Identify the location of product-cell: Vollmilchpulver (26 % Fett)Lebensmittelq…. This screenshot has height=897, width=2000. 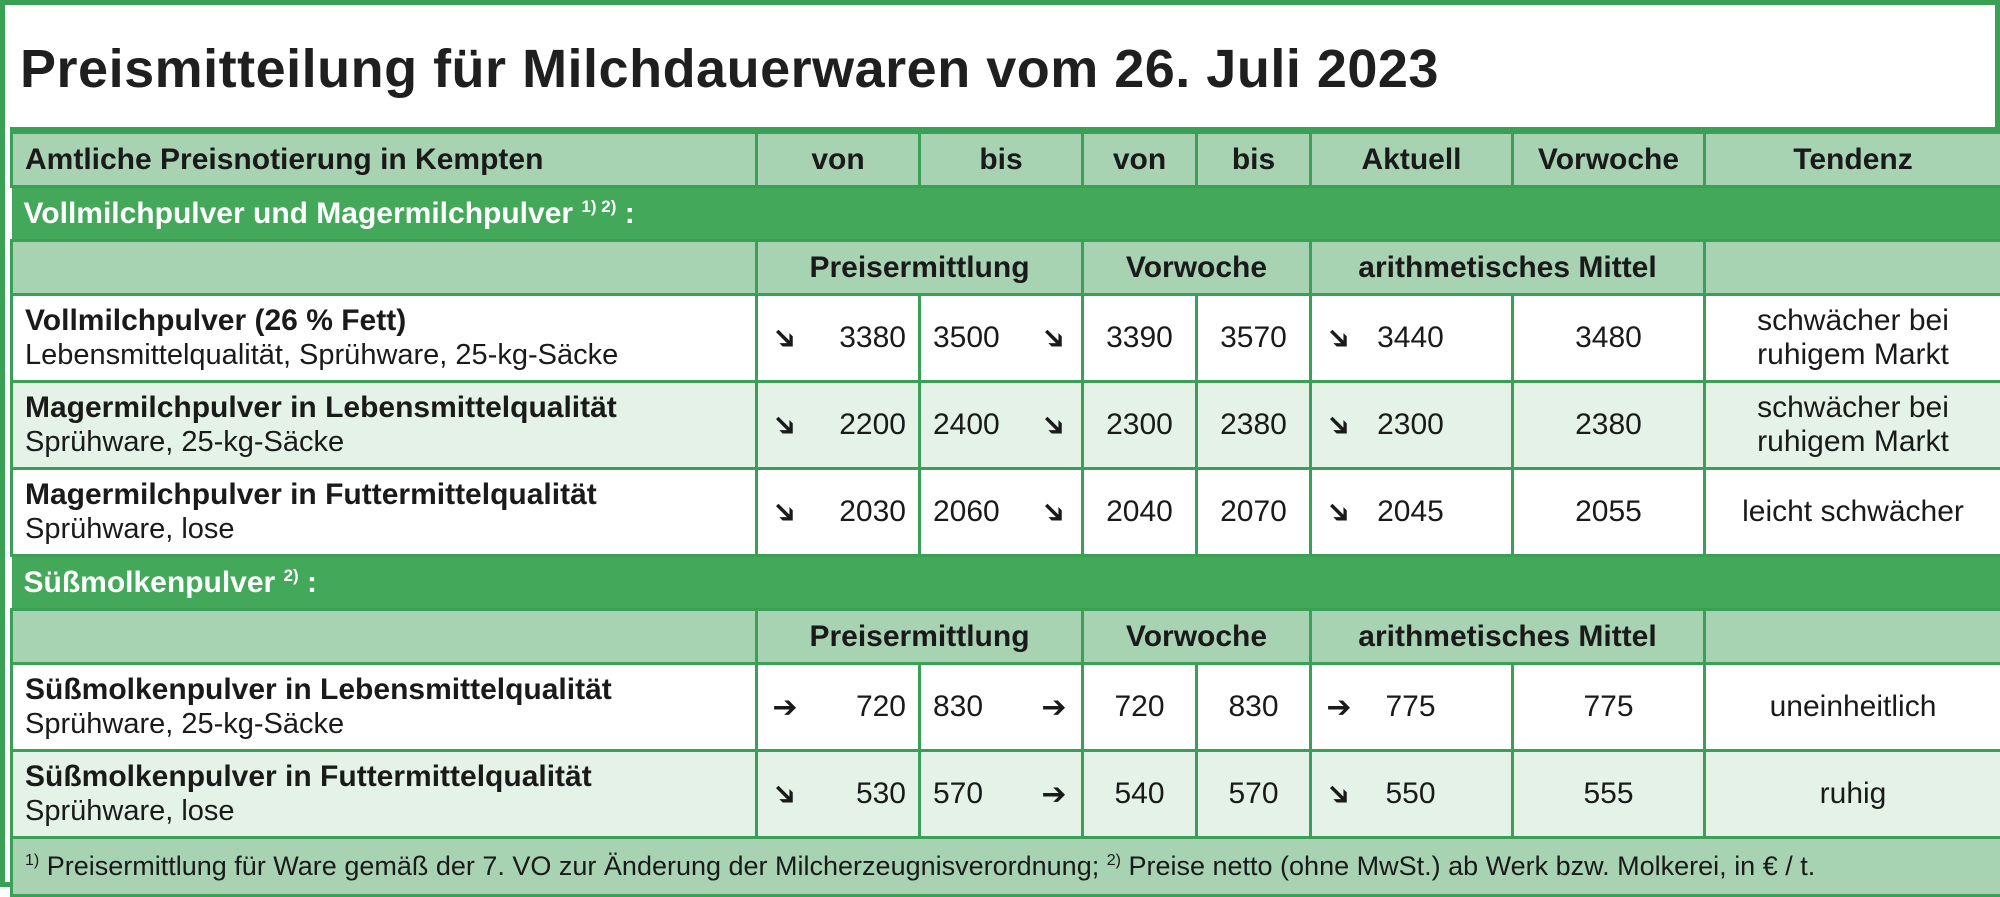
(384, 338).